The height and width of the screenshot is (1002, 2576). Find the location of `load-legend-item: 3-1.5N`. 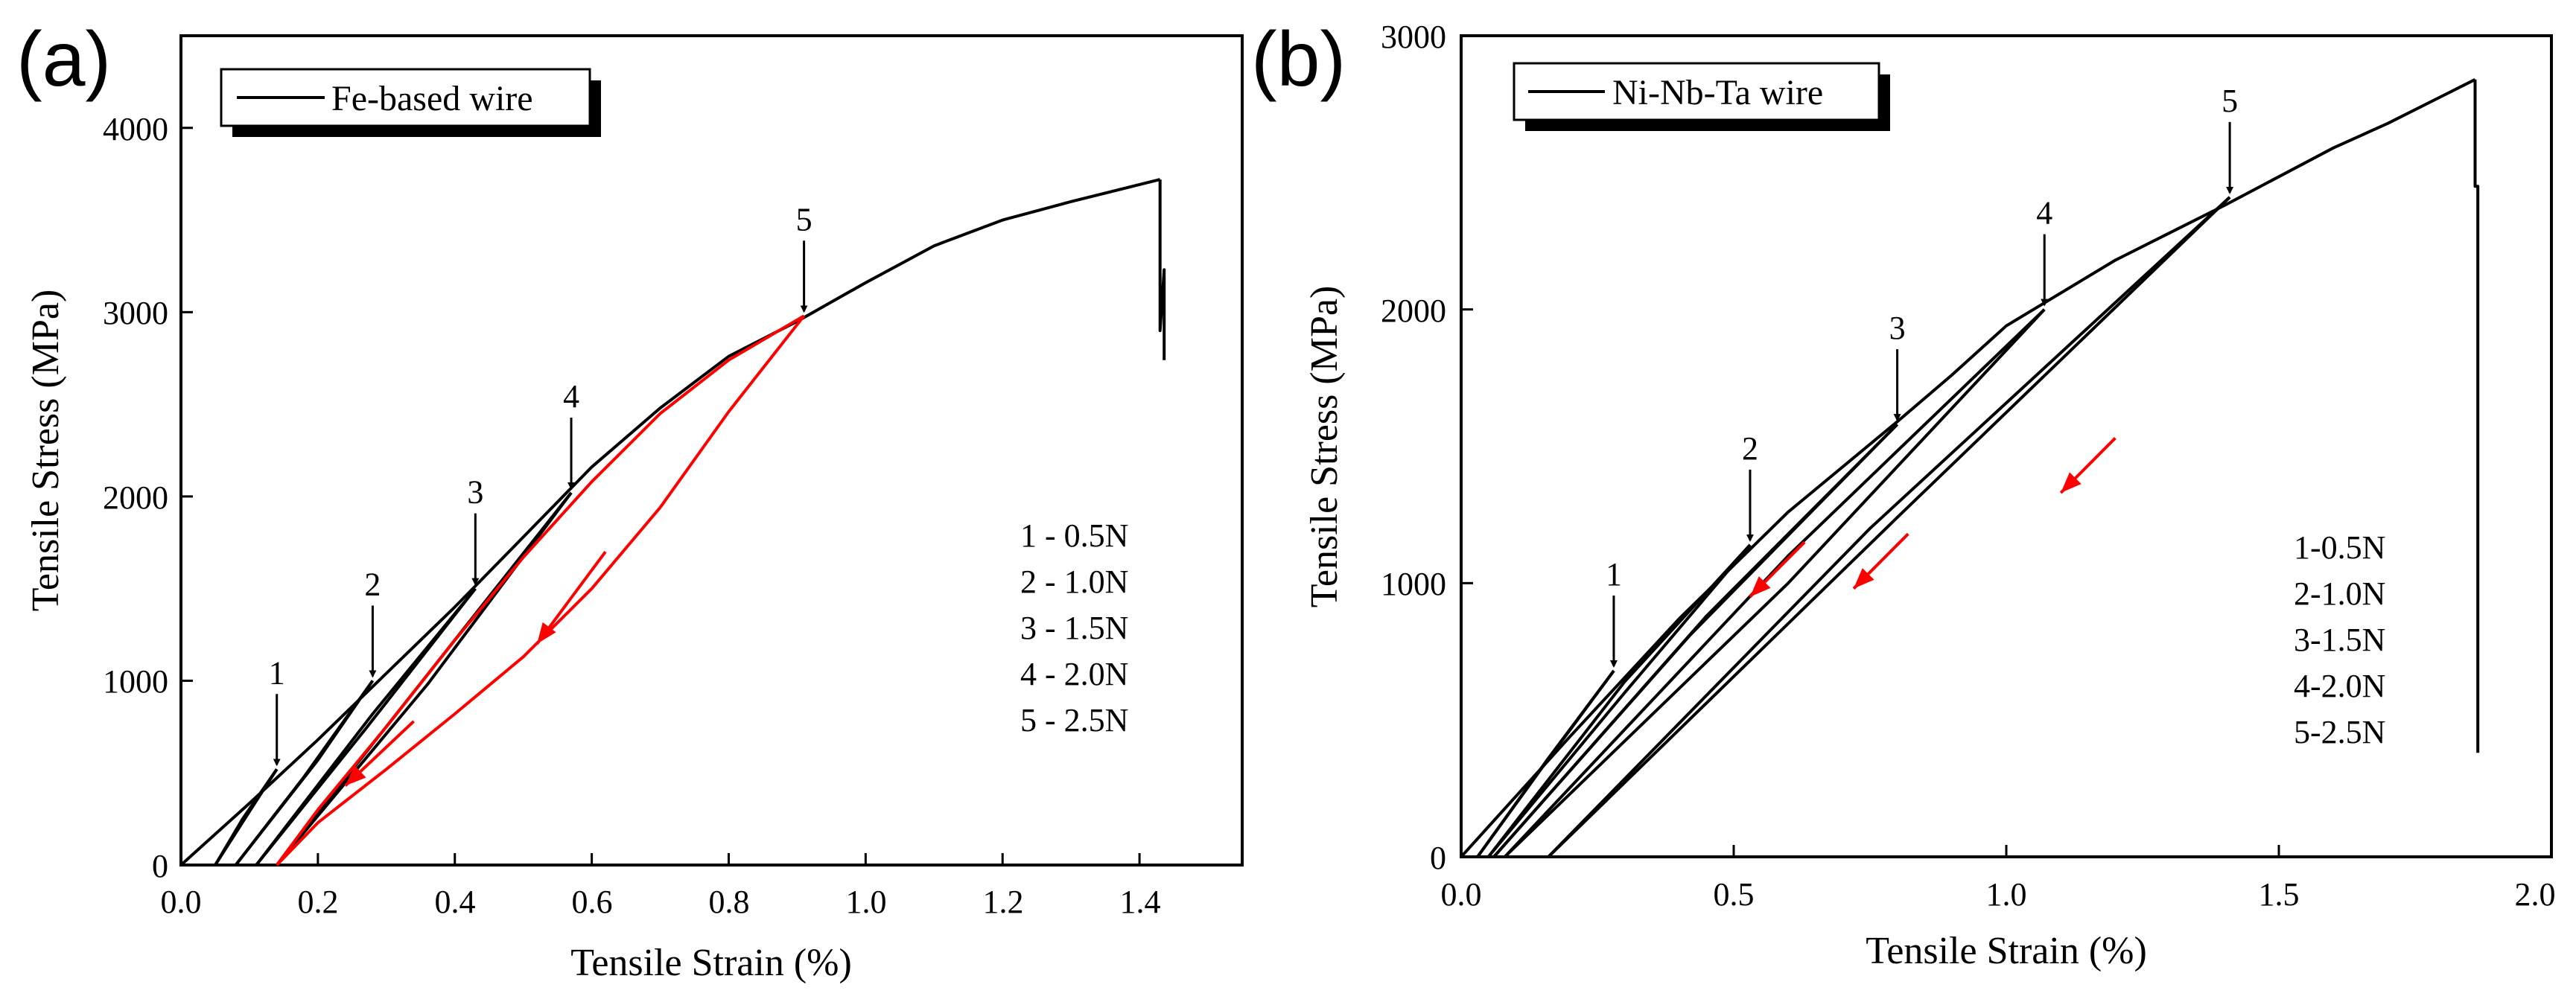

load-legend-item: 3-1.5N is located at coordinates (2339, 640).